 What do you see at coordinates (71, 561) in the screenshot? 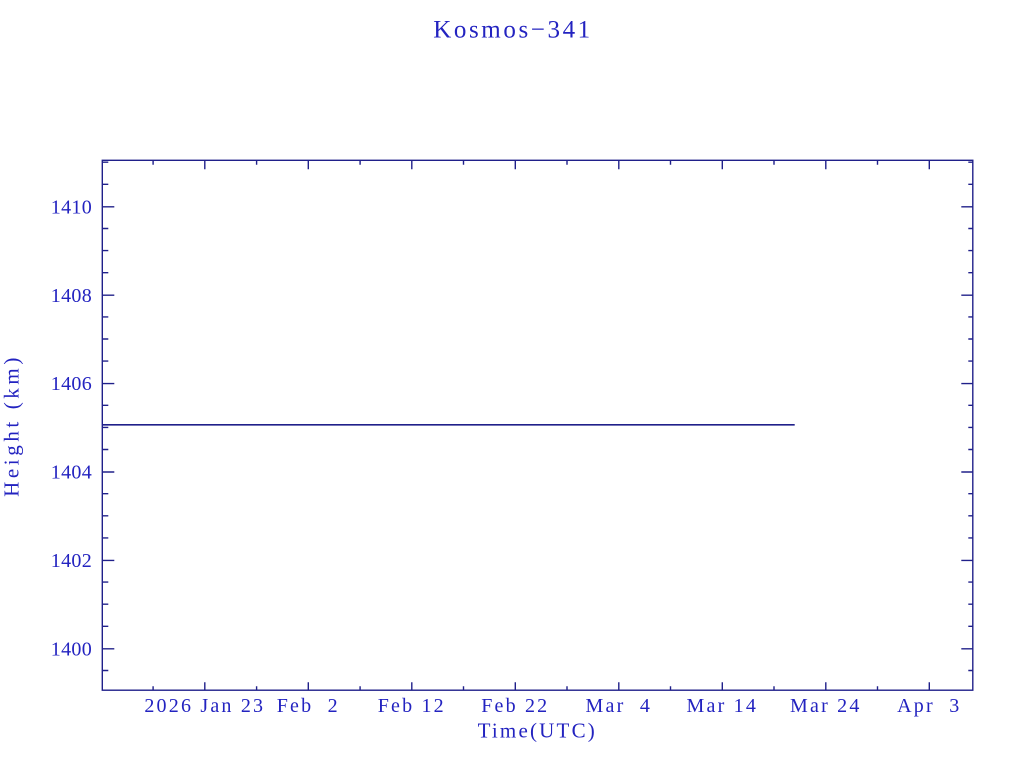
I see `svg-text: 1402` at bounding box center [71, 561].